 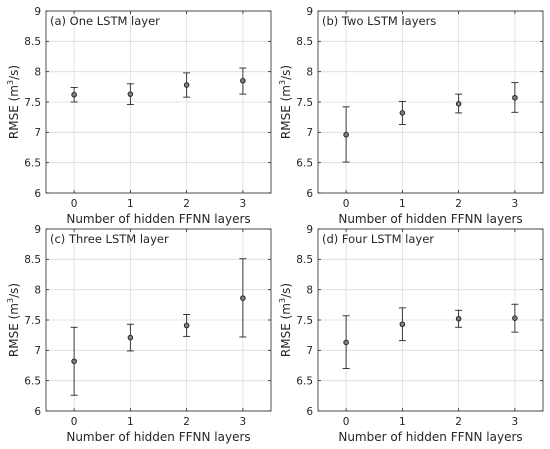 What do you see at coordinates (109, 239) in the screenshot?
I see `panel-title: (c) Three LSTM layer` at bounding box center [109, 239].